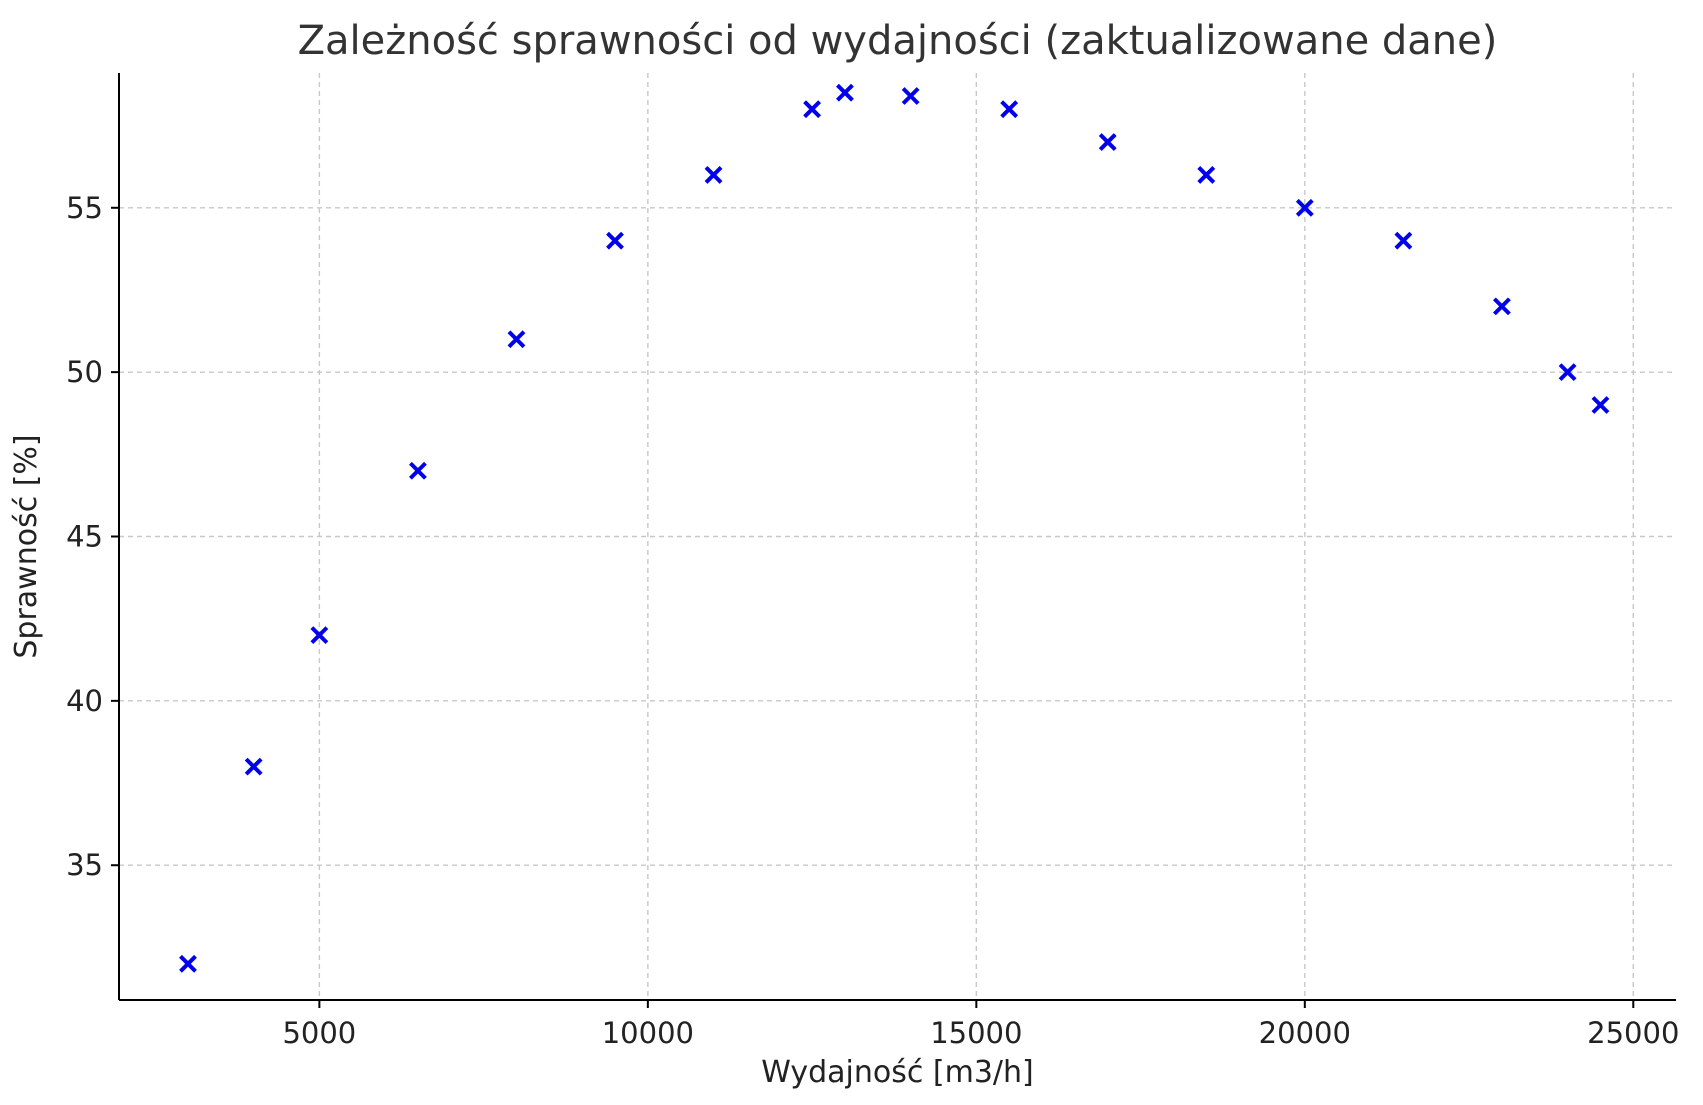  What do you see at coordinates (84, 537) in the screenshot?
I see `y-tick-label: 45` at bounding box center [84, 537].